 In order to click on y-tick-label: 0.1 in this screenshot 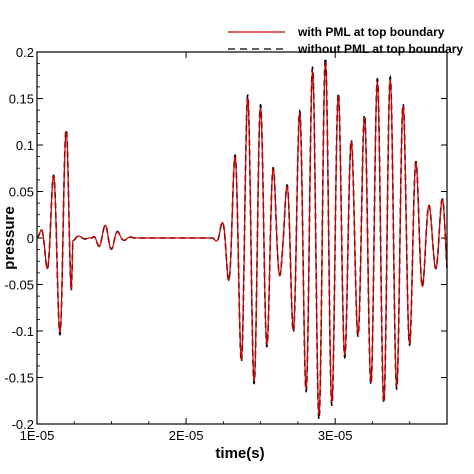, I will do `click(25, 145)`.